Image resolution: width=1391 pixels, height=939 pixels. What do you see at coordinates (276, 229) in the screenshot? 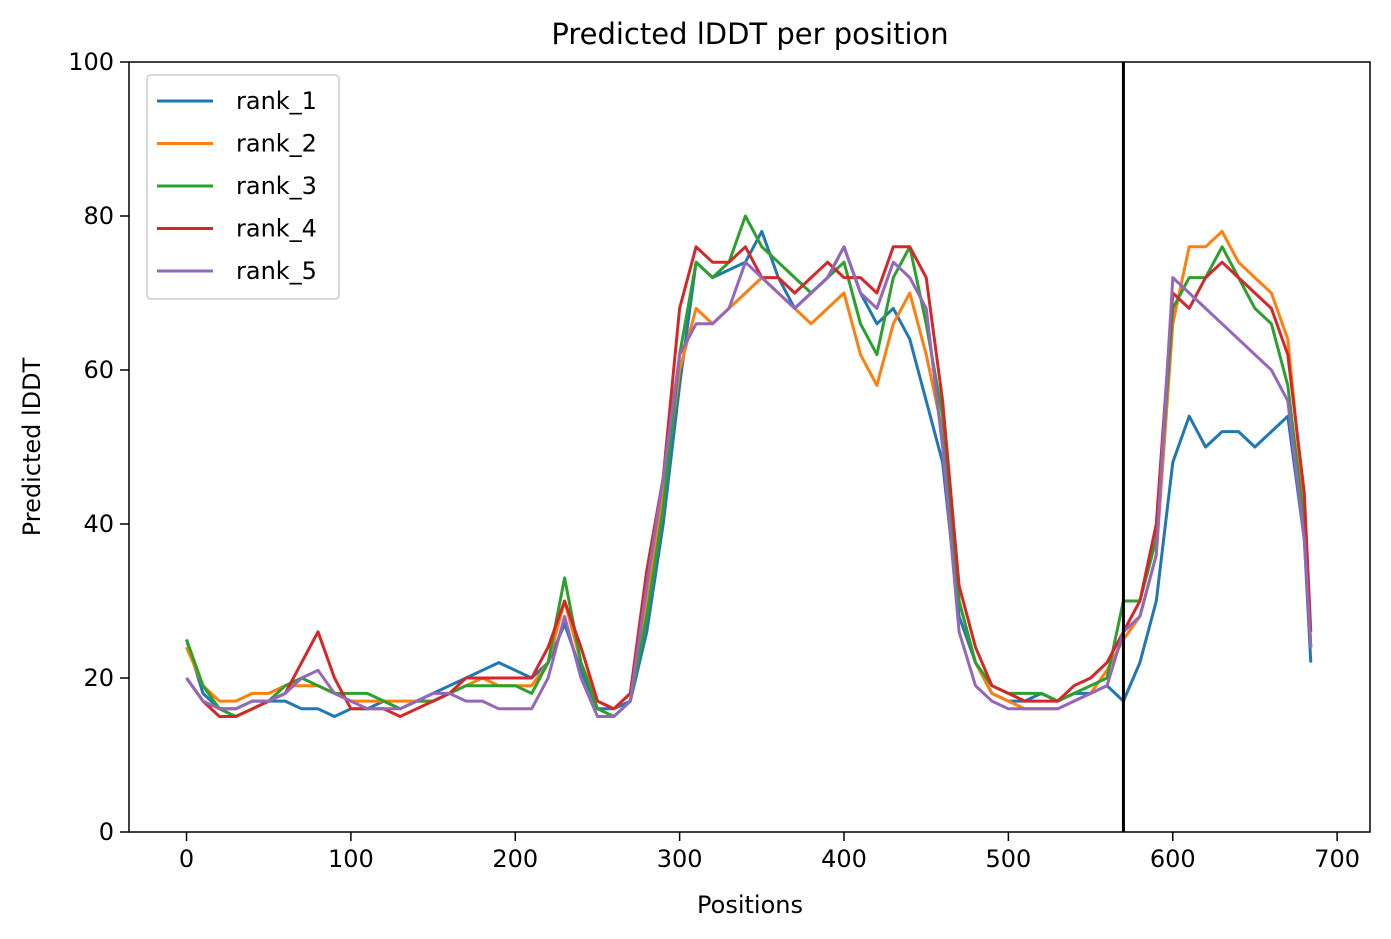
I see `legend-label-rank_4: rank_4` at bounding box center [276, 229].